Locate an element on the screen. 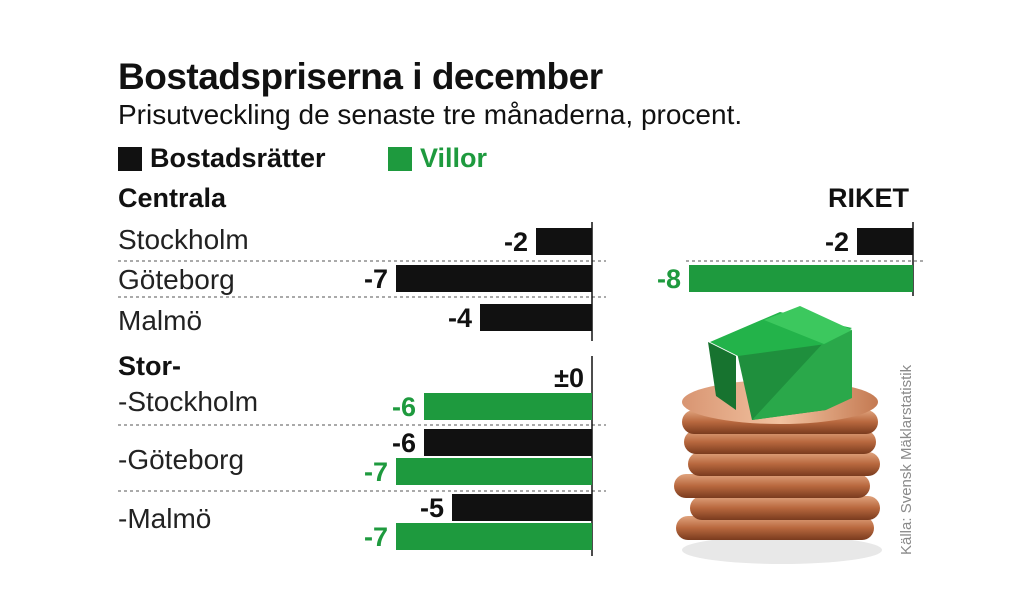  house-on-coins-icon is located at coordinates (778, 435).